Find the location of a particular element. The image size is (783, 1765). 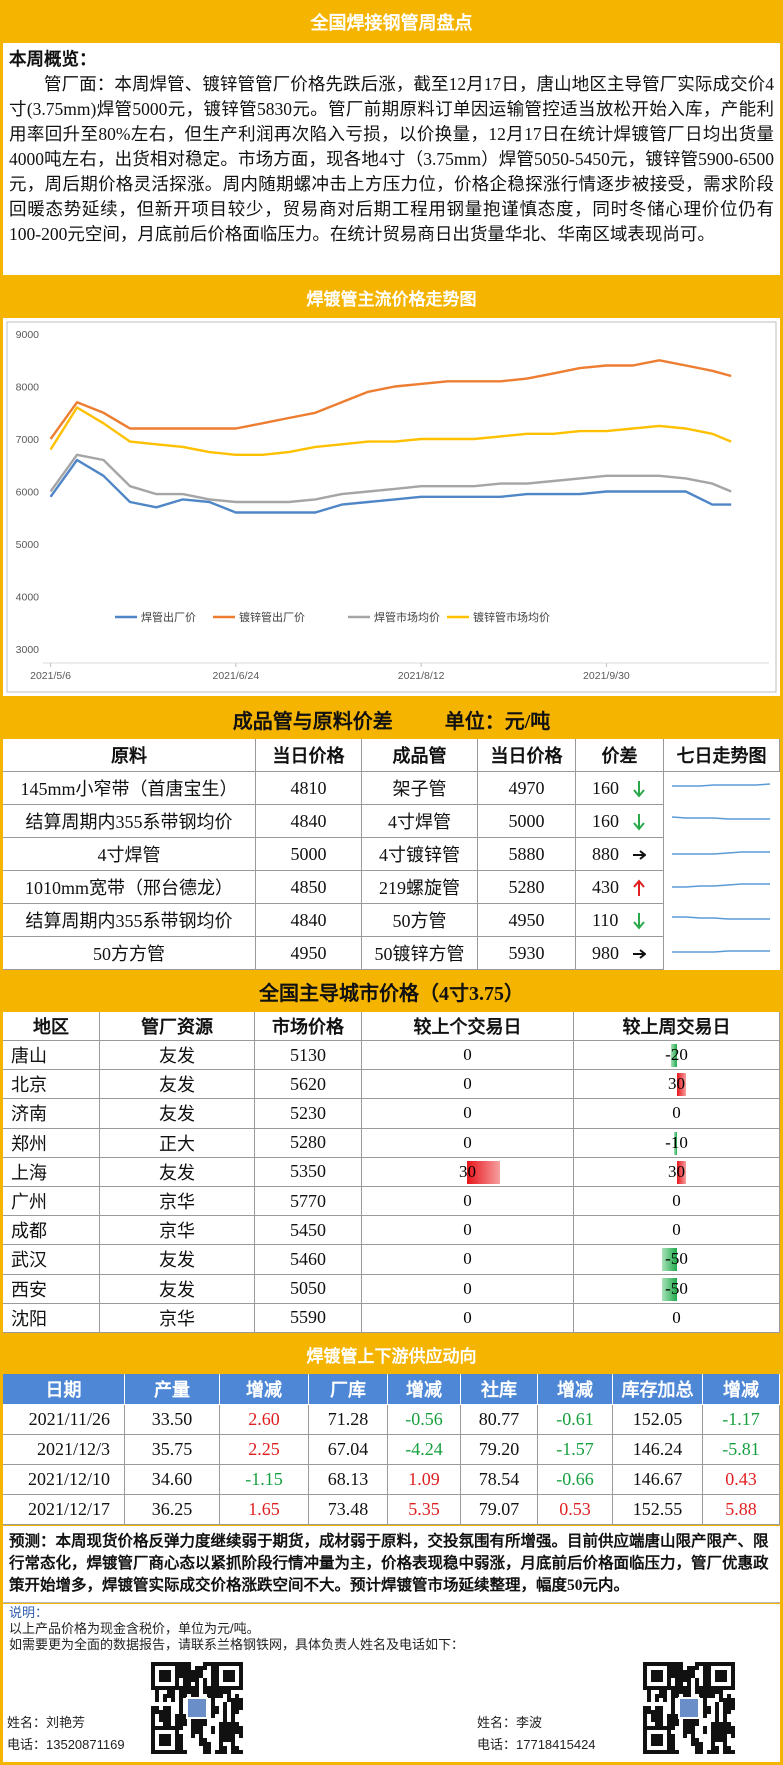

supply-header: 日期 is located at coordinates (64, 1389).